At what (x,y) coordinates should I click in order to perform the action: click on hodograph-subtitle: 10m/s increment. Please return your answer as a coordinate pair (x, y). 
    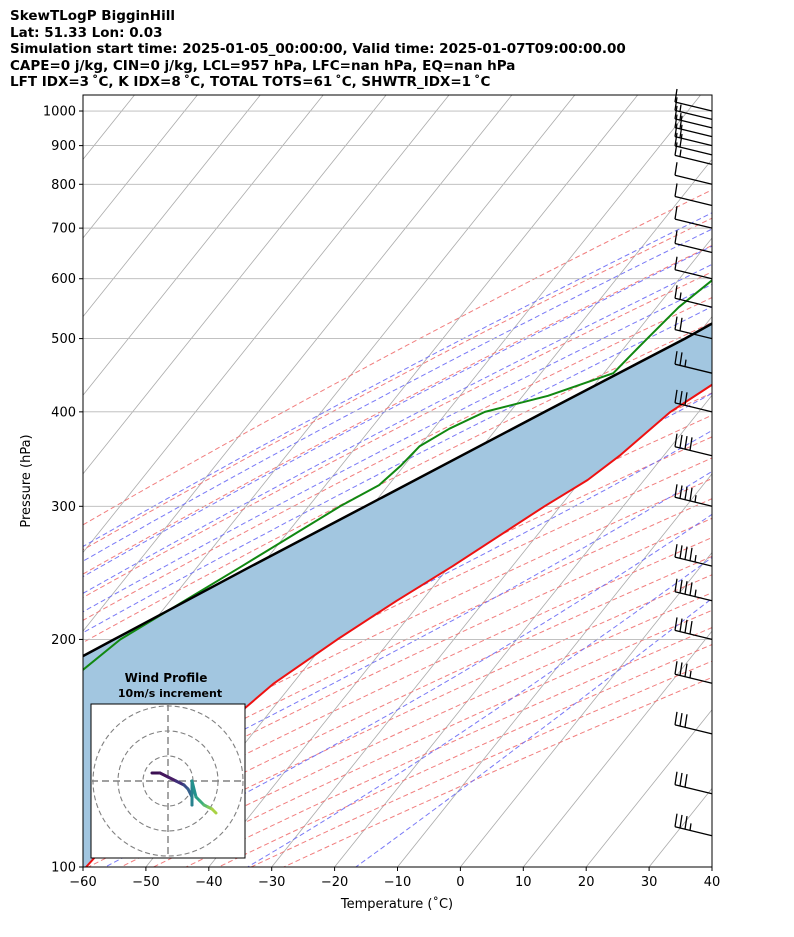
    Looking at the image, I should click on (170, 693).